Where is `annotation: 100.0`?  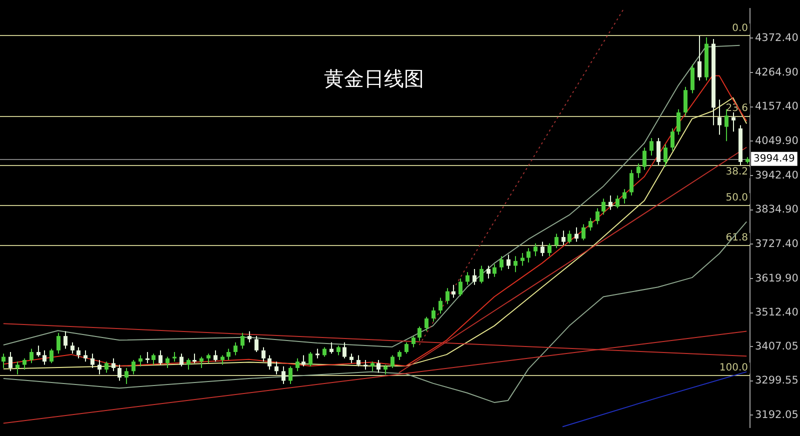
annotation: 100.0 is located at coordinates (733, 368).